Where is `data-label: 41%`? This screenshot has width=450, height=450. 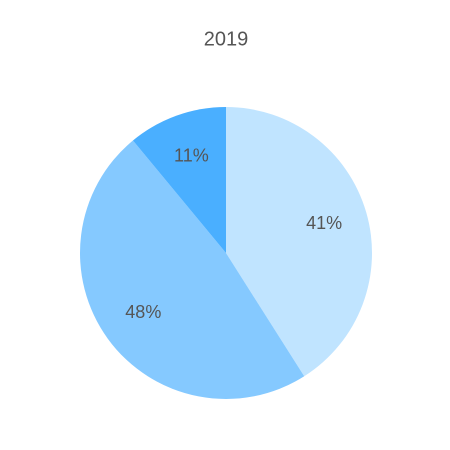
data-label: 41% is located at coordinates (324, 223).